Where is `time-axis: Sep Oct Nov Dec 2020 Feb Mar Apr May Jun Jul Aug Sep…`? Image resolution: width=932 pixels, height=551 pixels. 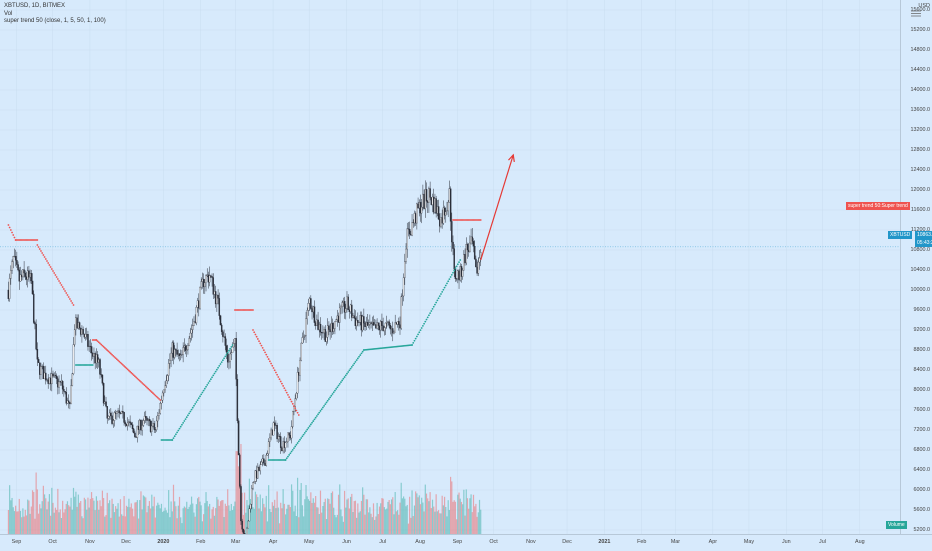
time-axis: Sep Oct Nov Dec 2020 Feb Mar Apr May Jun Jul Aug Sep… is located at coordinates (466, 542).